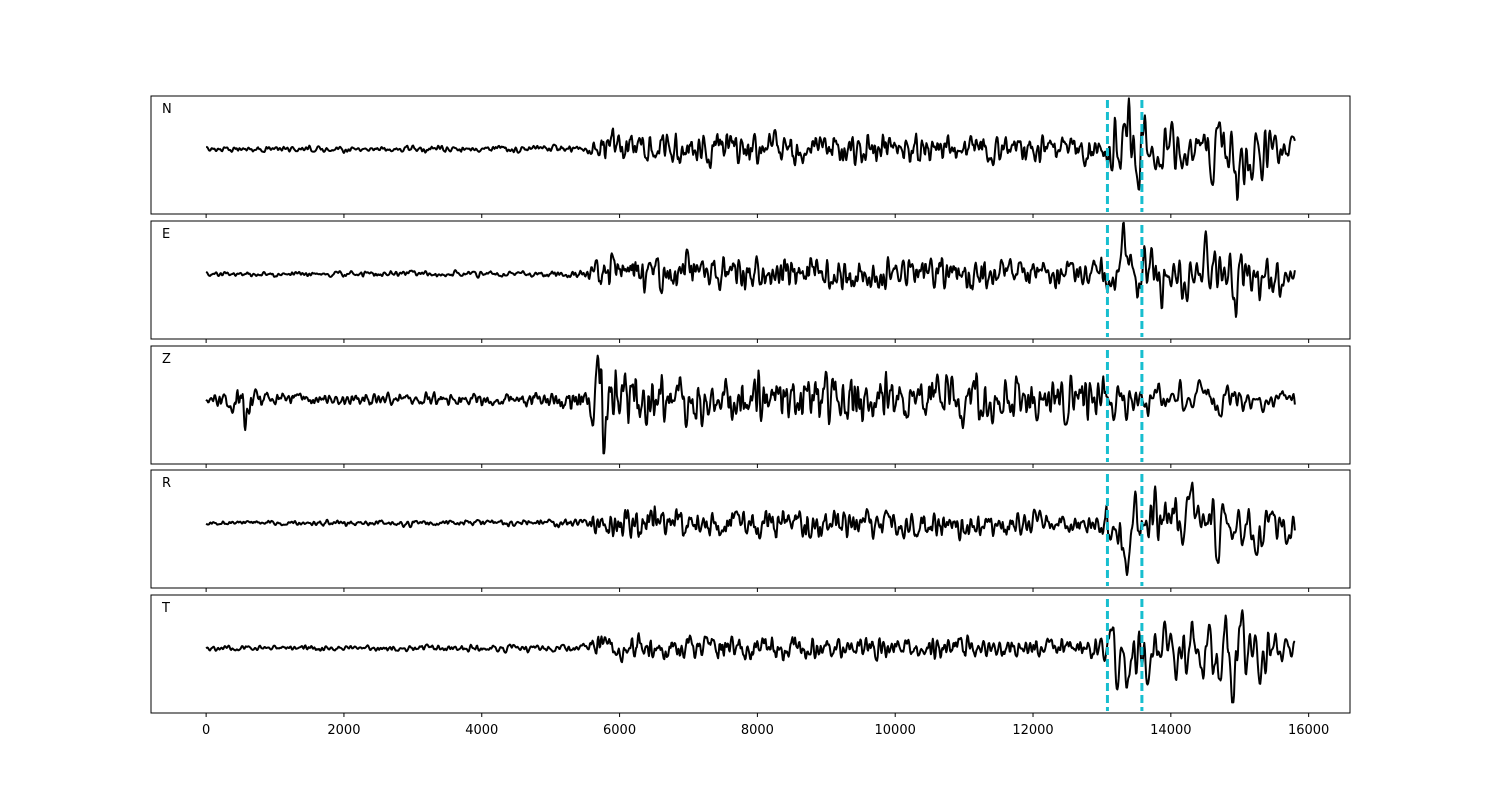  Describe the element at coordinates (165, 608) in the screenshot. I see `component-label: T` at that location.